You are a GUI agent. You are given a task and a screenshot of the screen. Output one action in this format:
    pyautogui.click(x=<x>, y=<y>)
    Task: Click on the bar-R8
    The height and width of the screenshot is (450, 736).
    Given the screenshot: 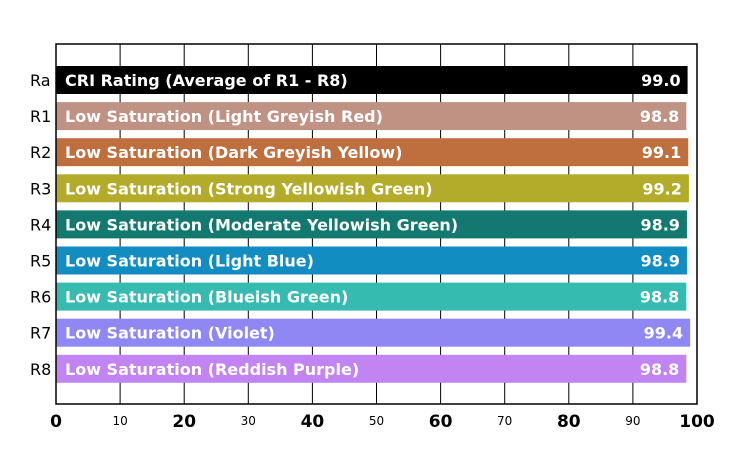 What is the action you would take?
    pyautogui.click(x=371, y=368)
    